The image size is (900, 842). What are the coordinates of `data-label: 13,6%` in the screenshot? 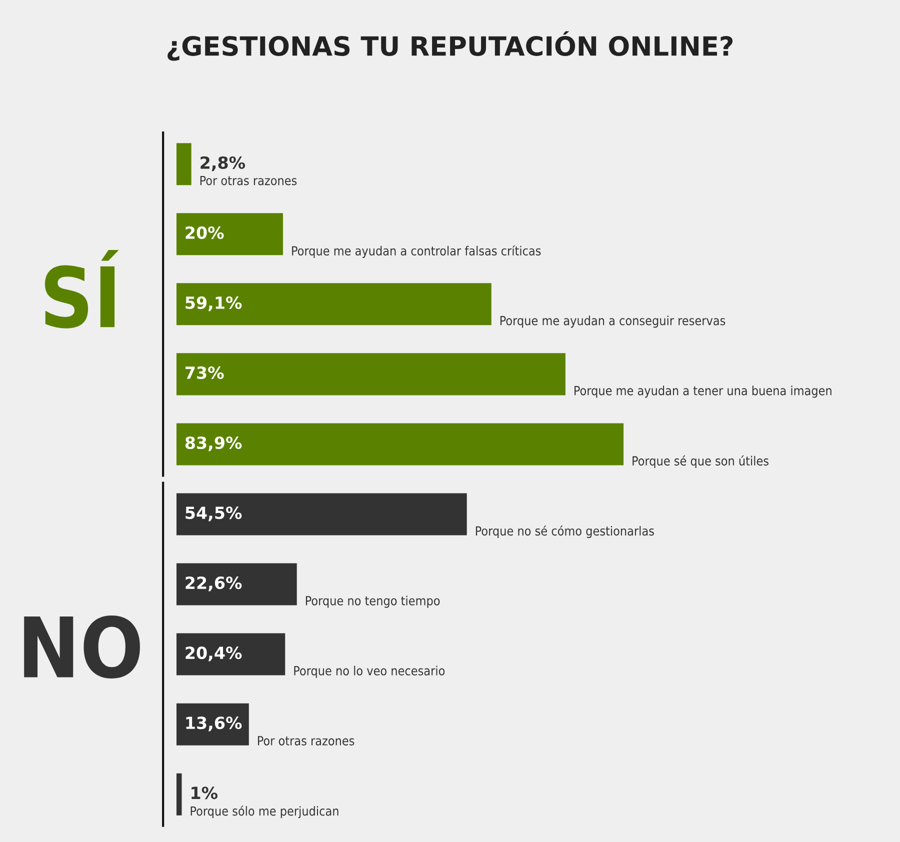 It's located at (214, 724).